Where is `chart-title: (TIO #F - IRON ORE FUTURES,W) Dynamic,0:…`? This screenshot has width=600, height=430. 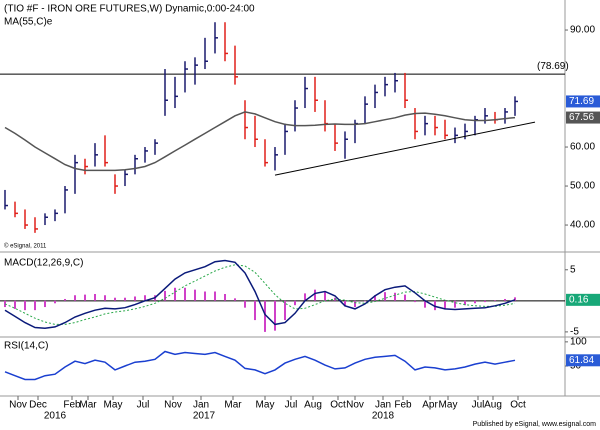
chart-title: (TIO #F - IRON ORE FUTURES,W) Dynamic,0:… is located at coordinates (129, 9).